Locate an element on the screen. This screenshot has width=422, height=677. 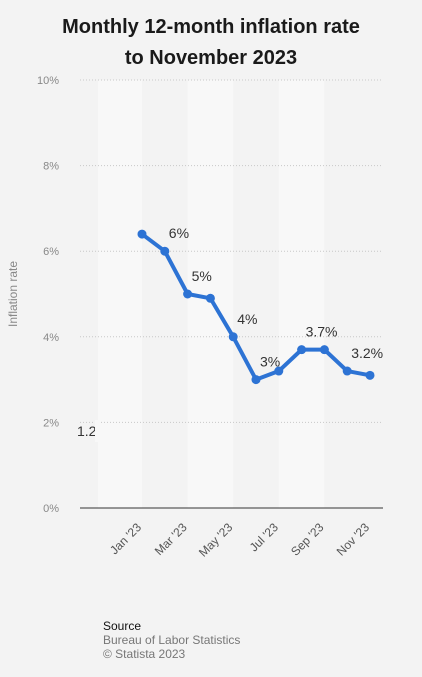
x-tick-label: May '23 is located at coordinates (216, 540).